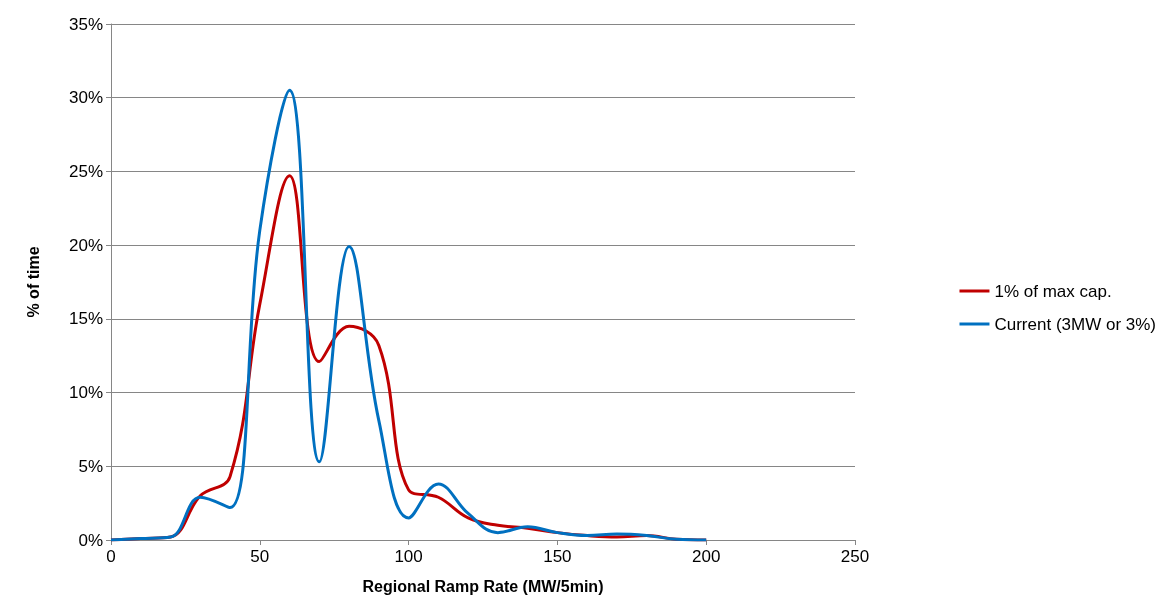  I want to click on x-tick-label: 100, so click(408, 556).